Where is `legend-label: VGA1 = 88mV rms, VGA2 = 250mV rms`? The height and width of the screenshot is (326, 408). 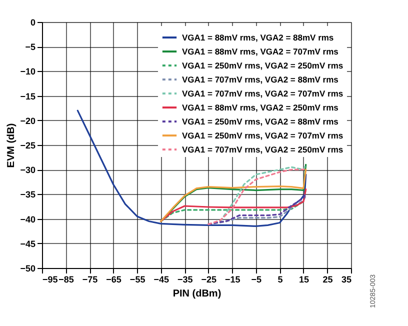 legend-label: VGA1 = 88mV rms, VGA2 = 250mV rms is located at coordinates (260, 107).